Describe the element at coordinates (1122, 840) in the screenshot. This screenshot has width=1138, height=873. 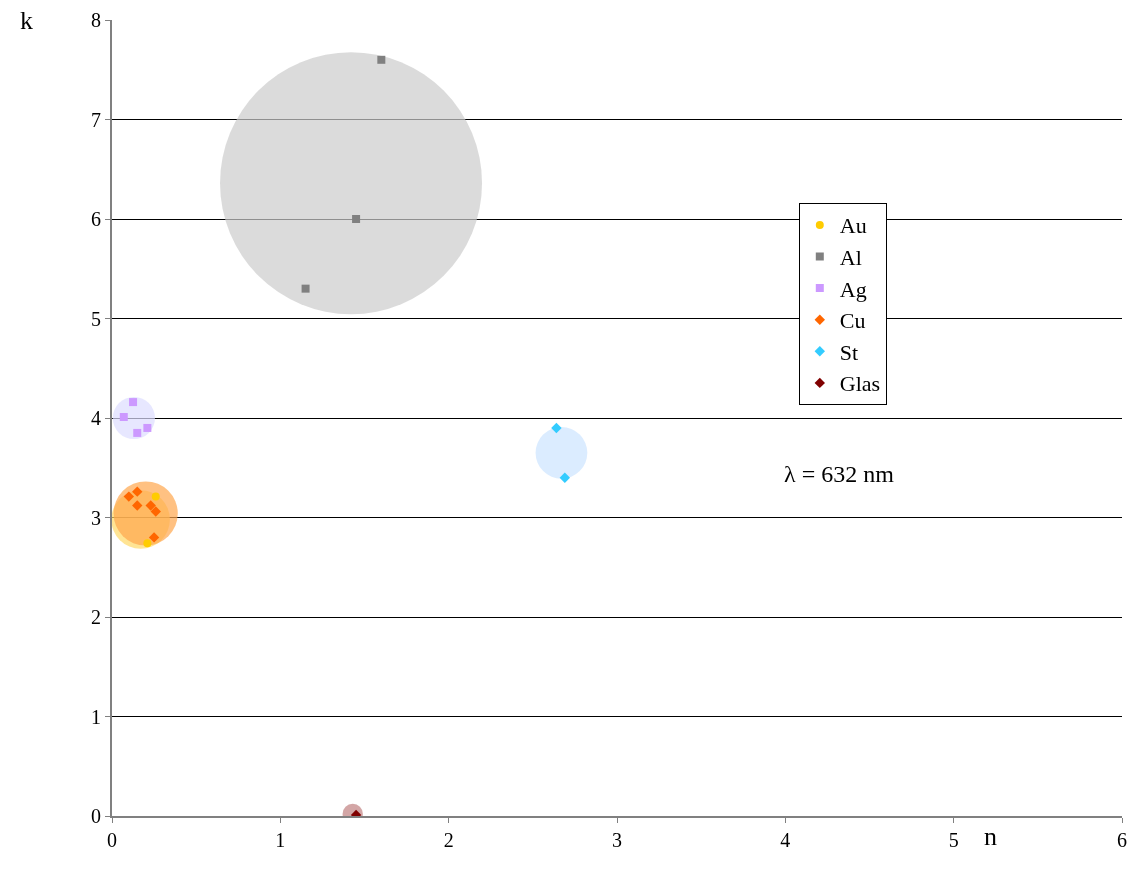
I see `x-tick-label: 6` at that location.